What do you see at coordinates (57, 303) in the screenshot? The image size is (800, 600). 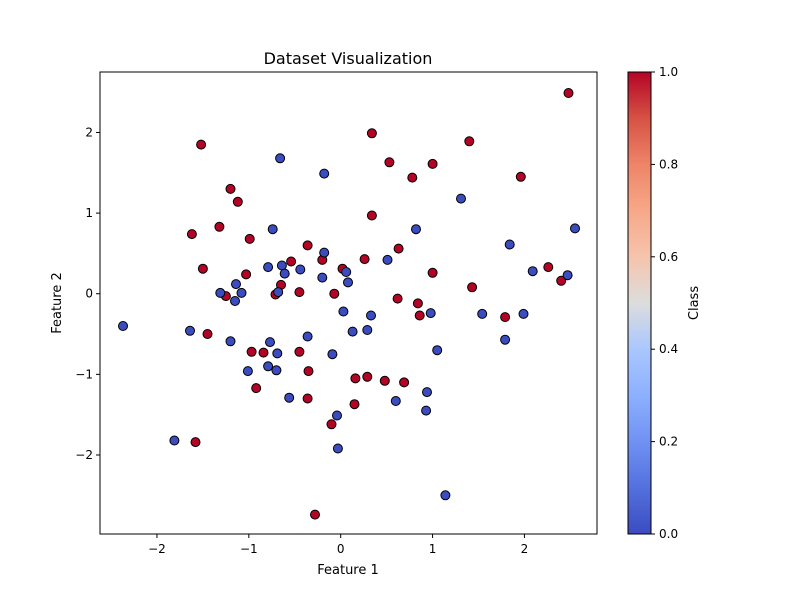 I see `y-axis-label: Feature 2` at bounding box center [57, 303].